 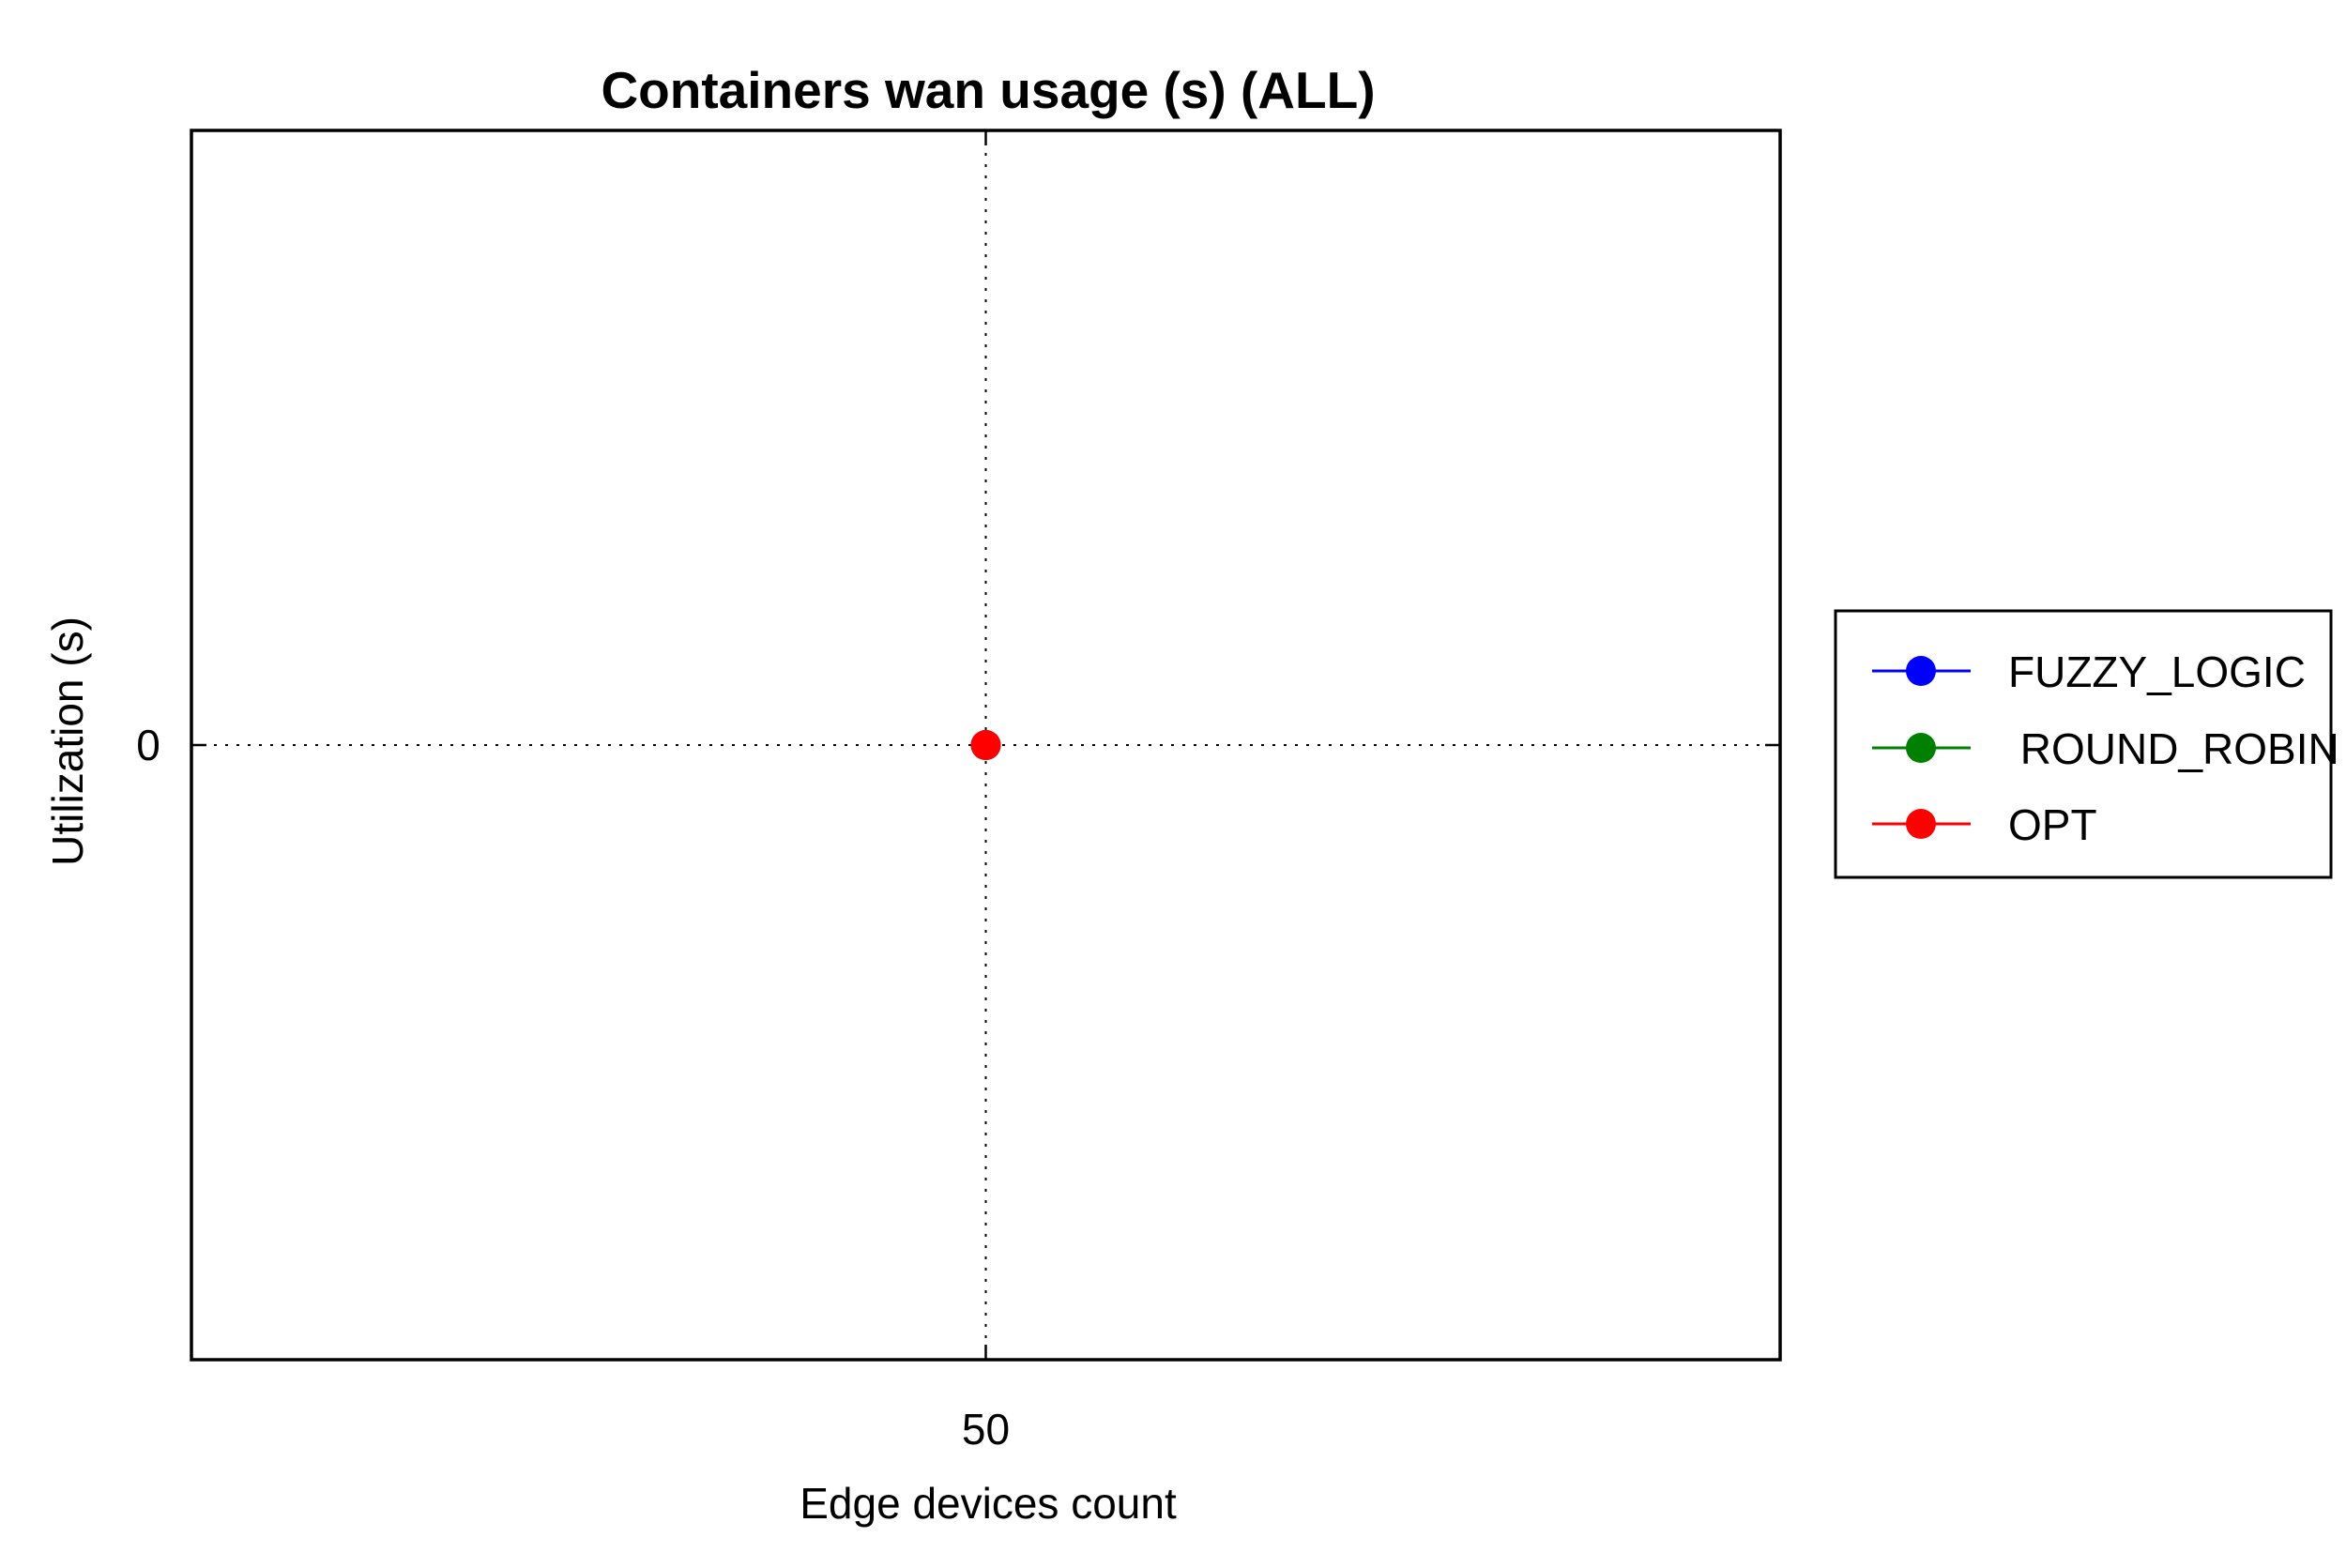 What do you see at coordinates (67, 741) in the screenshot?
I see `y-axis-label: Utilization (s)` at bounding box center [67, 741].